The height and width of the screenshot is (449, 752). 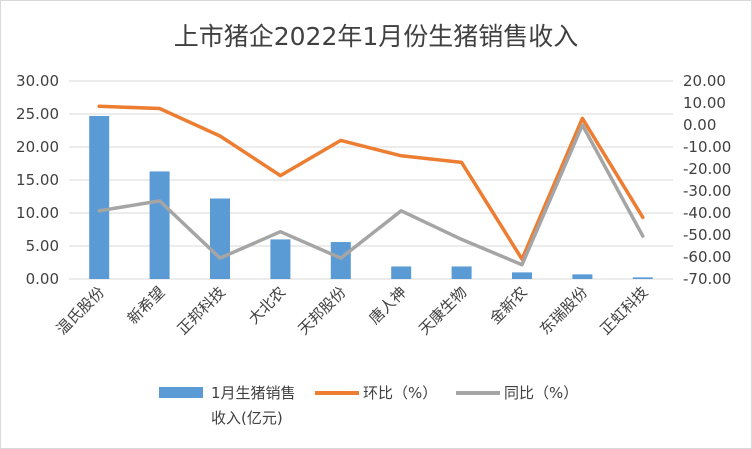 I want to click on left-axis-tick-label: 20.00, so click(x=37, y=147).